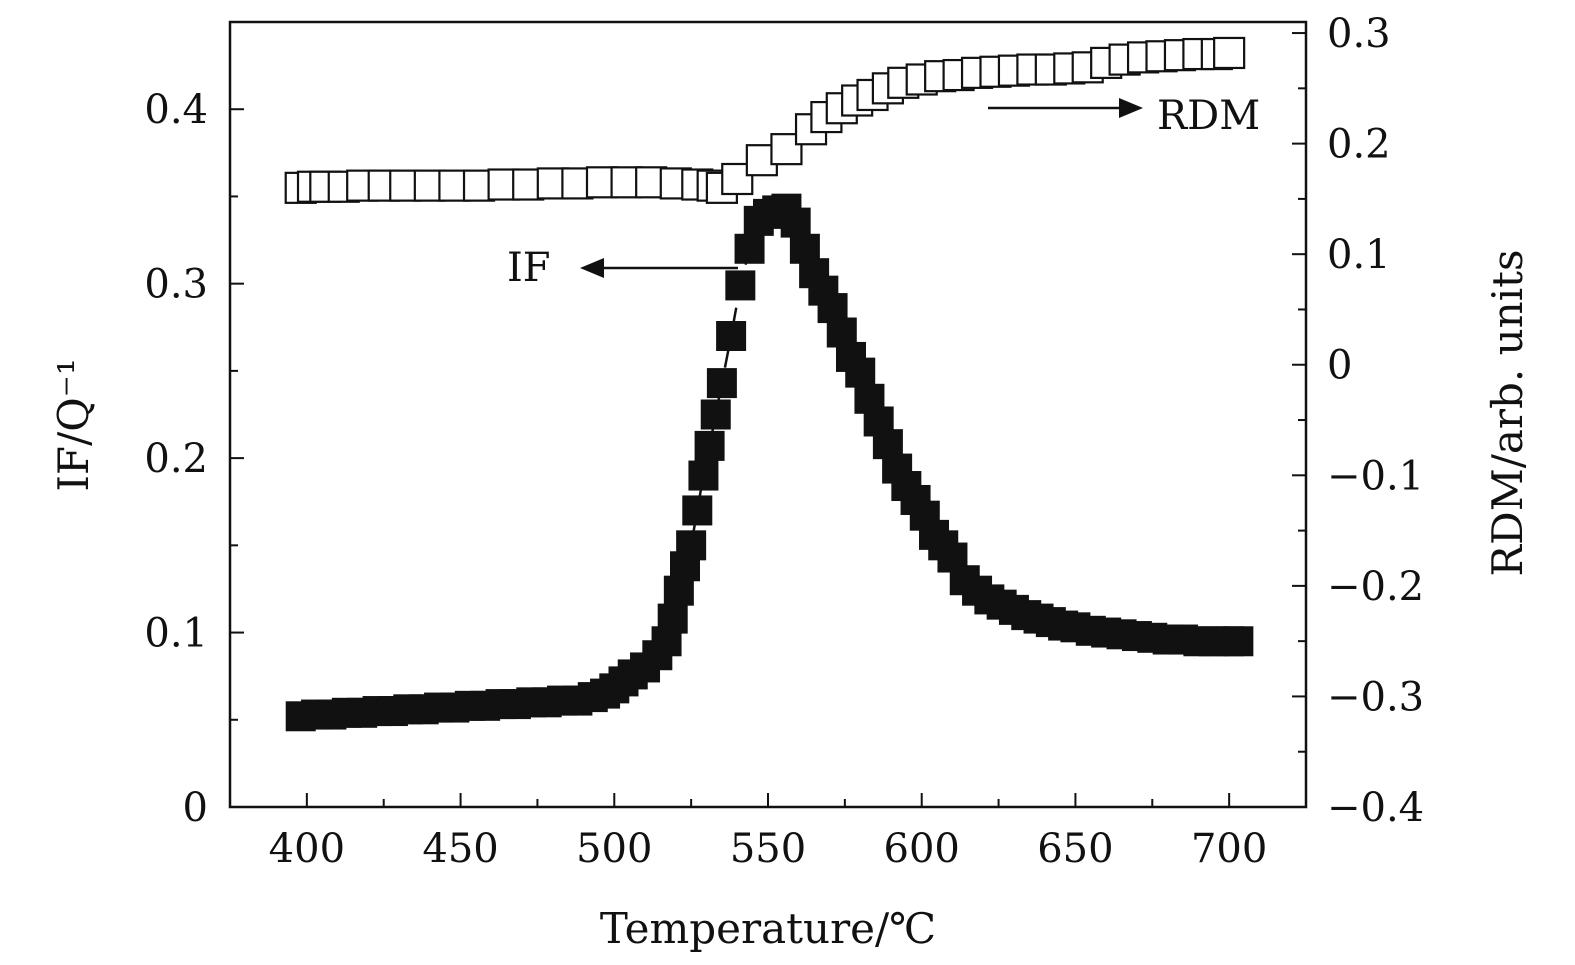  I want to click on y-left-tick-label: 0.1, so click(176, 634).